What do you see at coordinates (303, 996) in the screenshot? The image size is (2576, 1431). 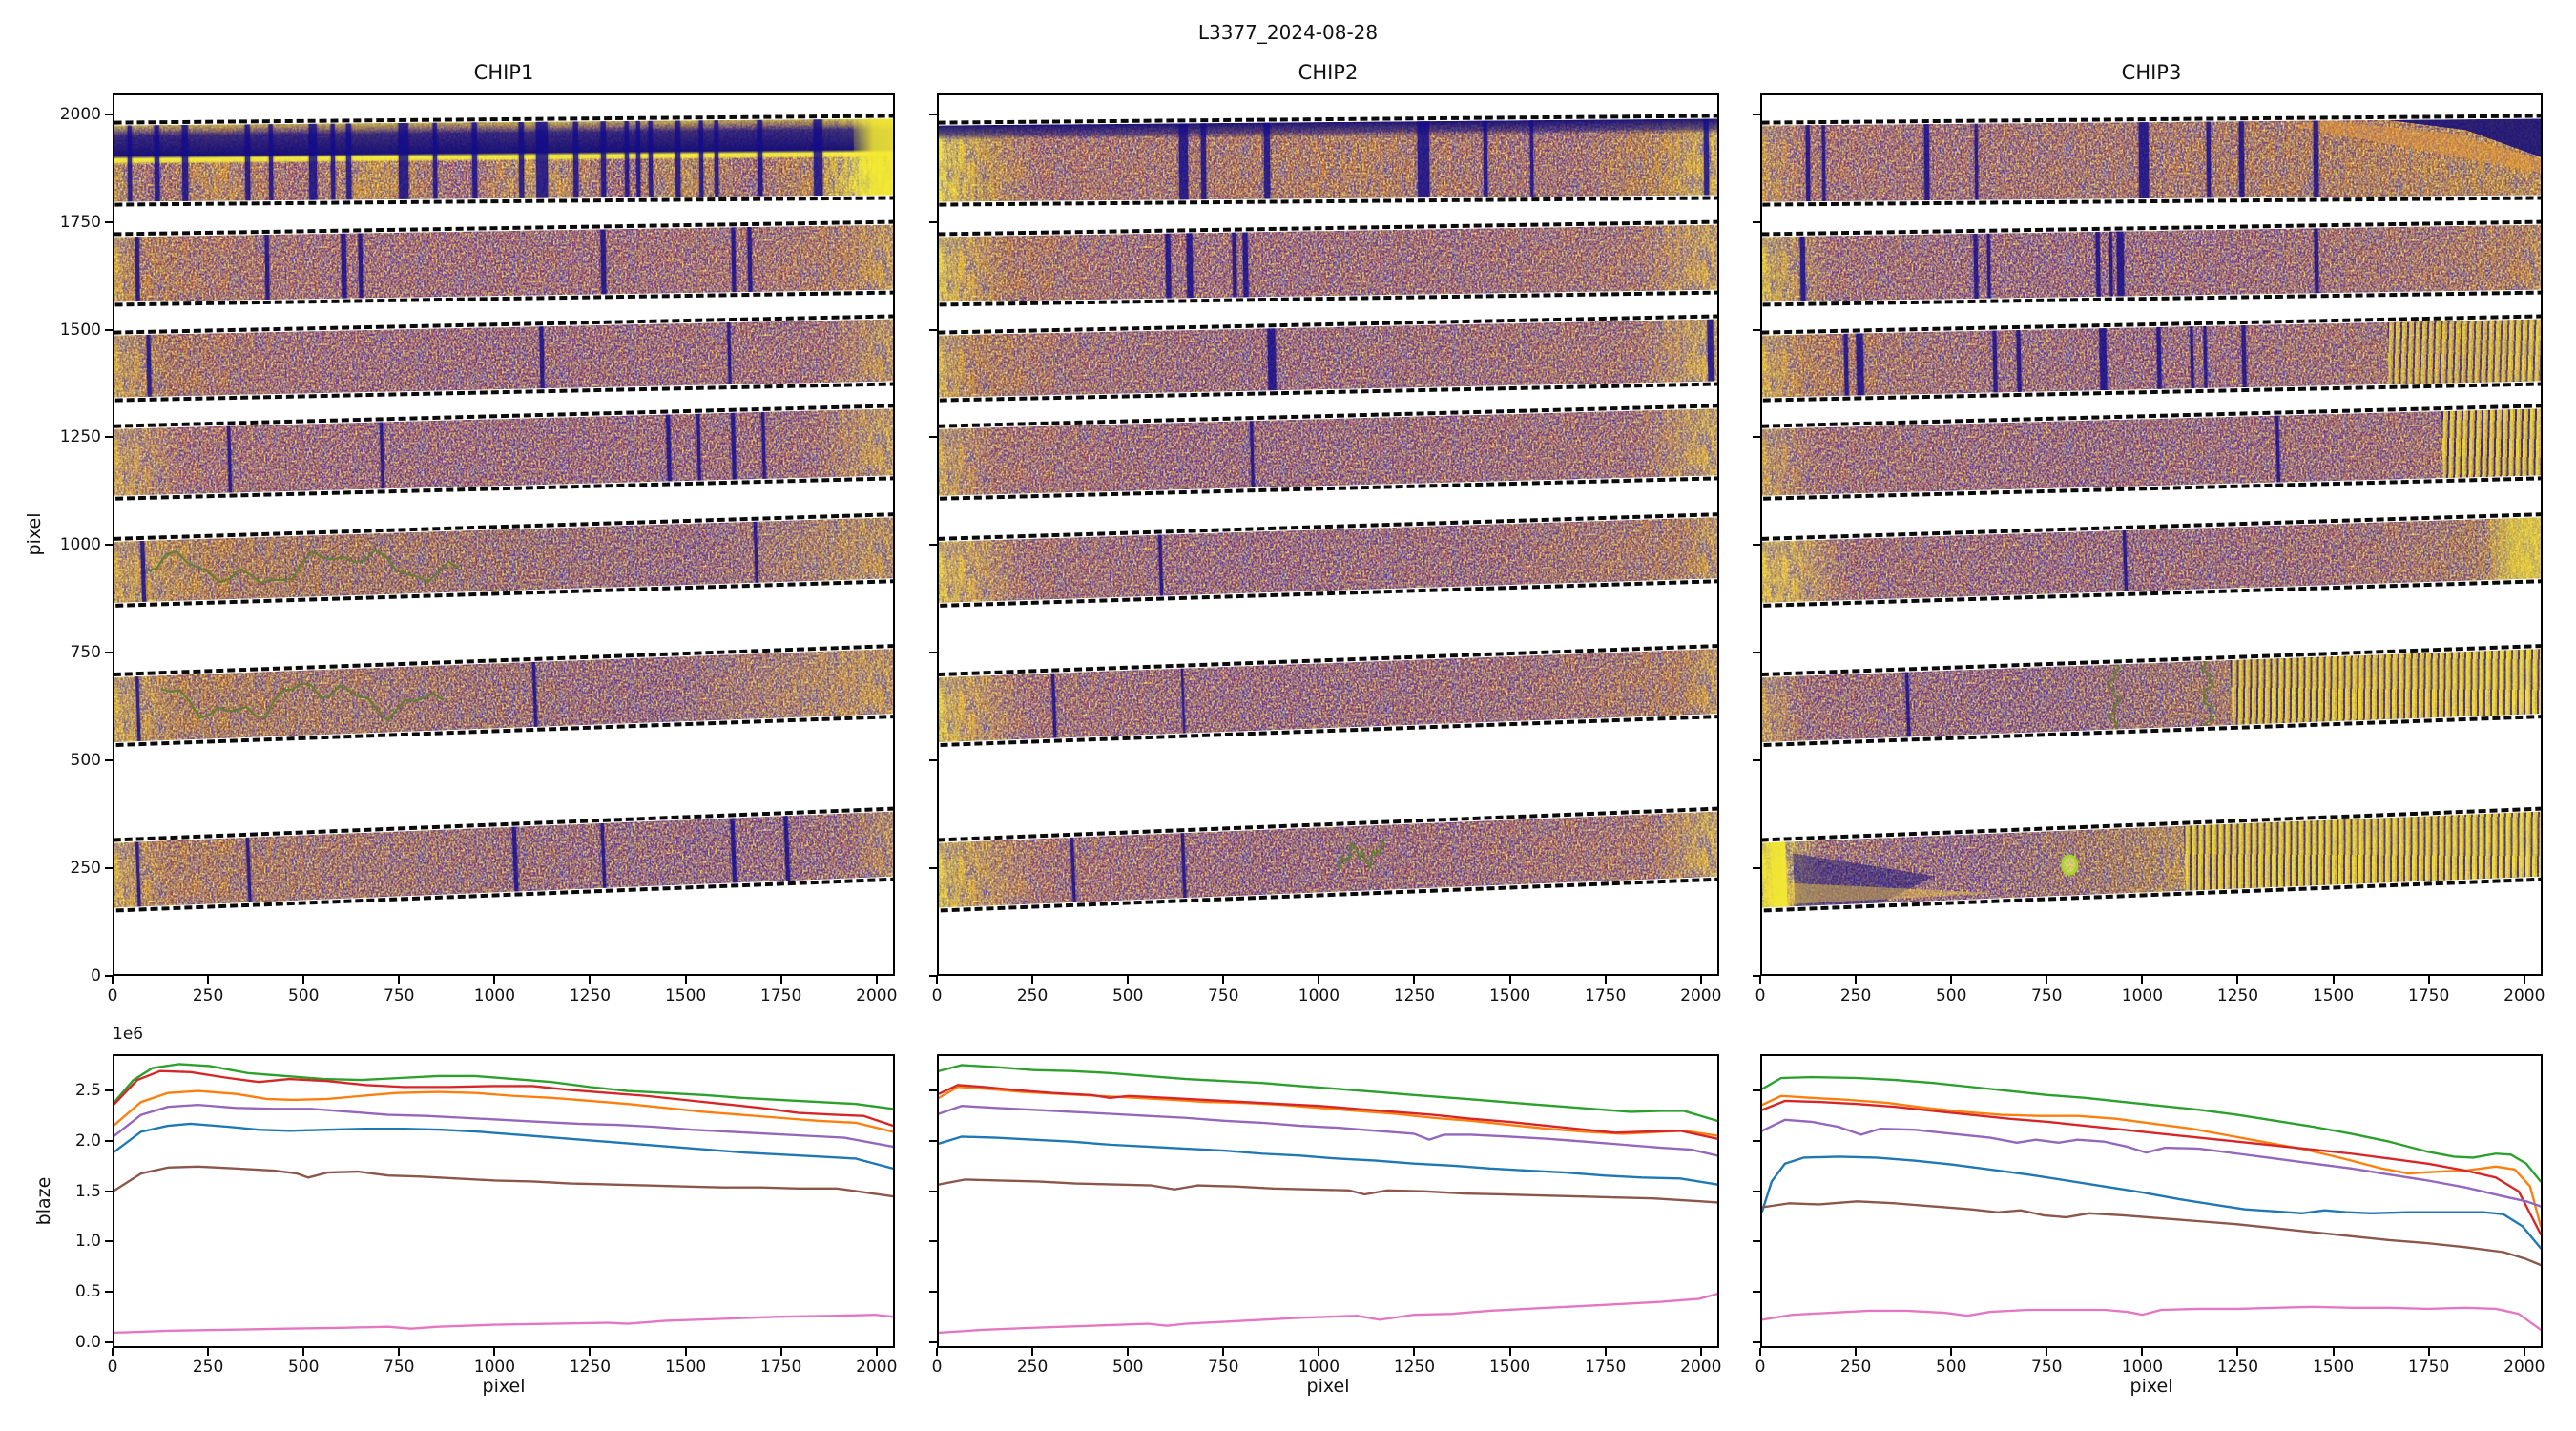 I see `x-tick-label: 500` at bounding box center [303, 996].